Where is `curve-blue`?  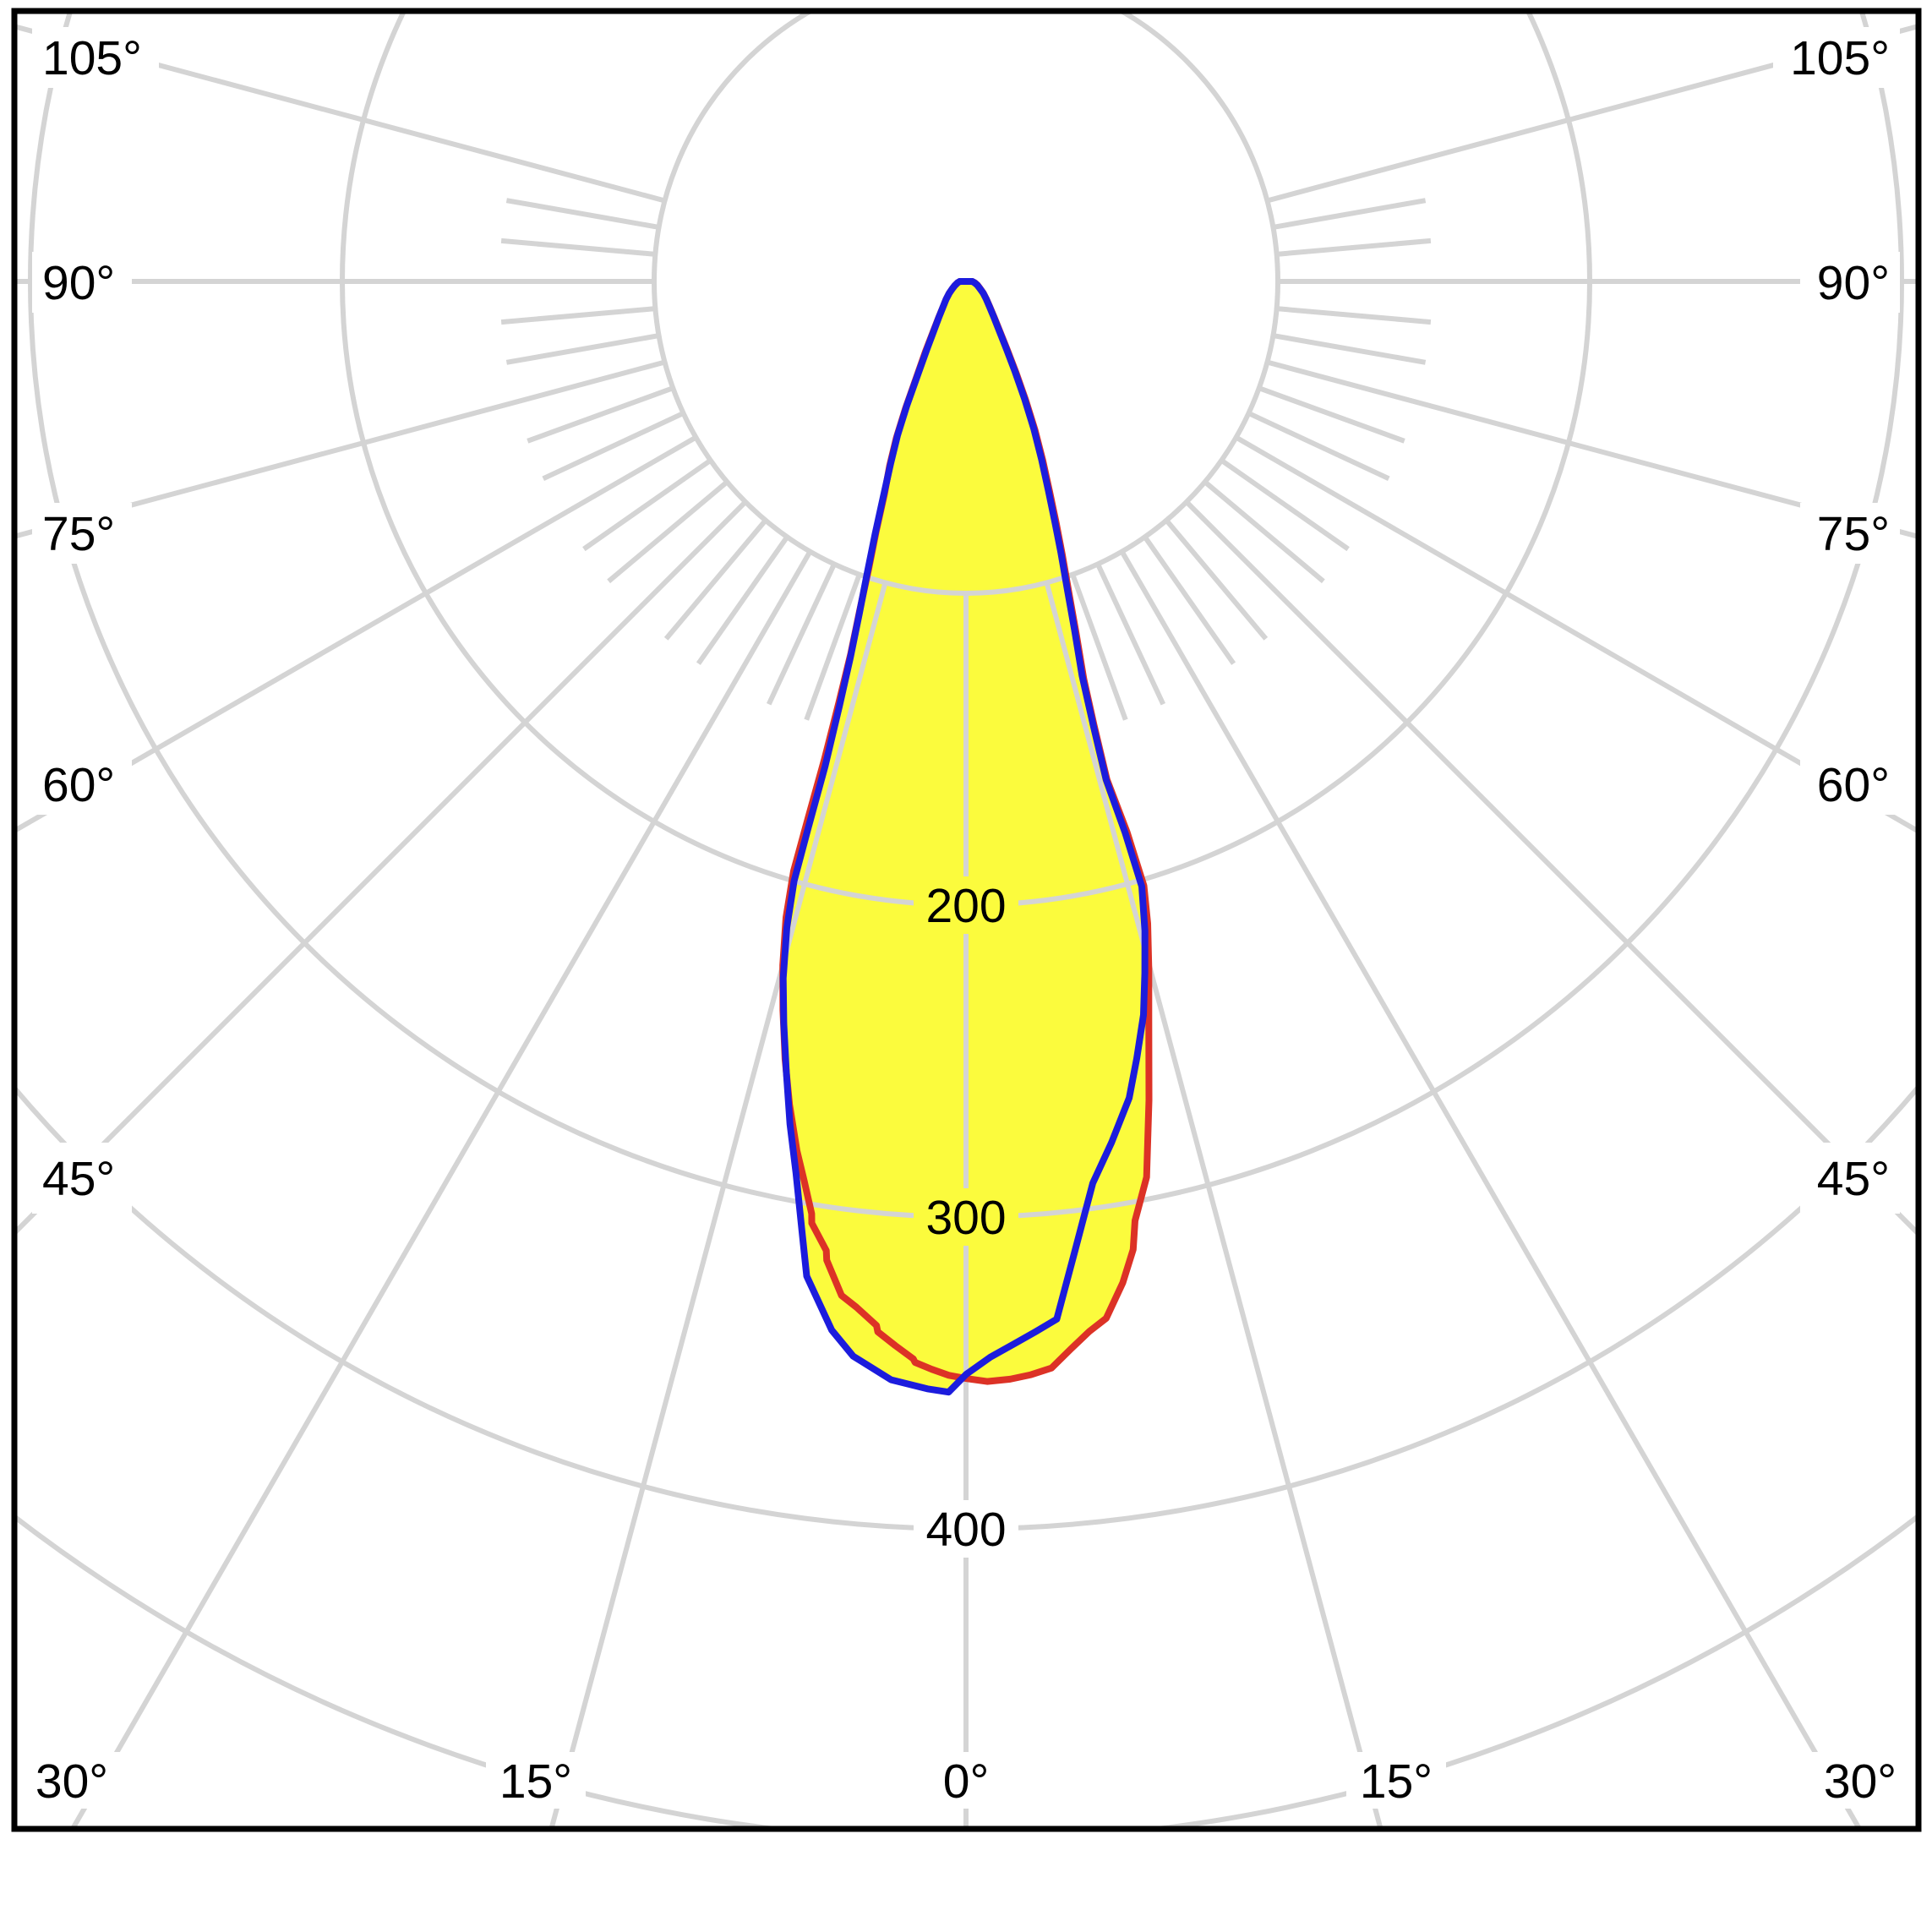 curve-blue is located at coordinates (964, 837).